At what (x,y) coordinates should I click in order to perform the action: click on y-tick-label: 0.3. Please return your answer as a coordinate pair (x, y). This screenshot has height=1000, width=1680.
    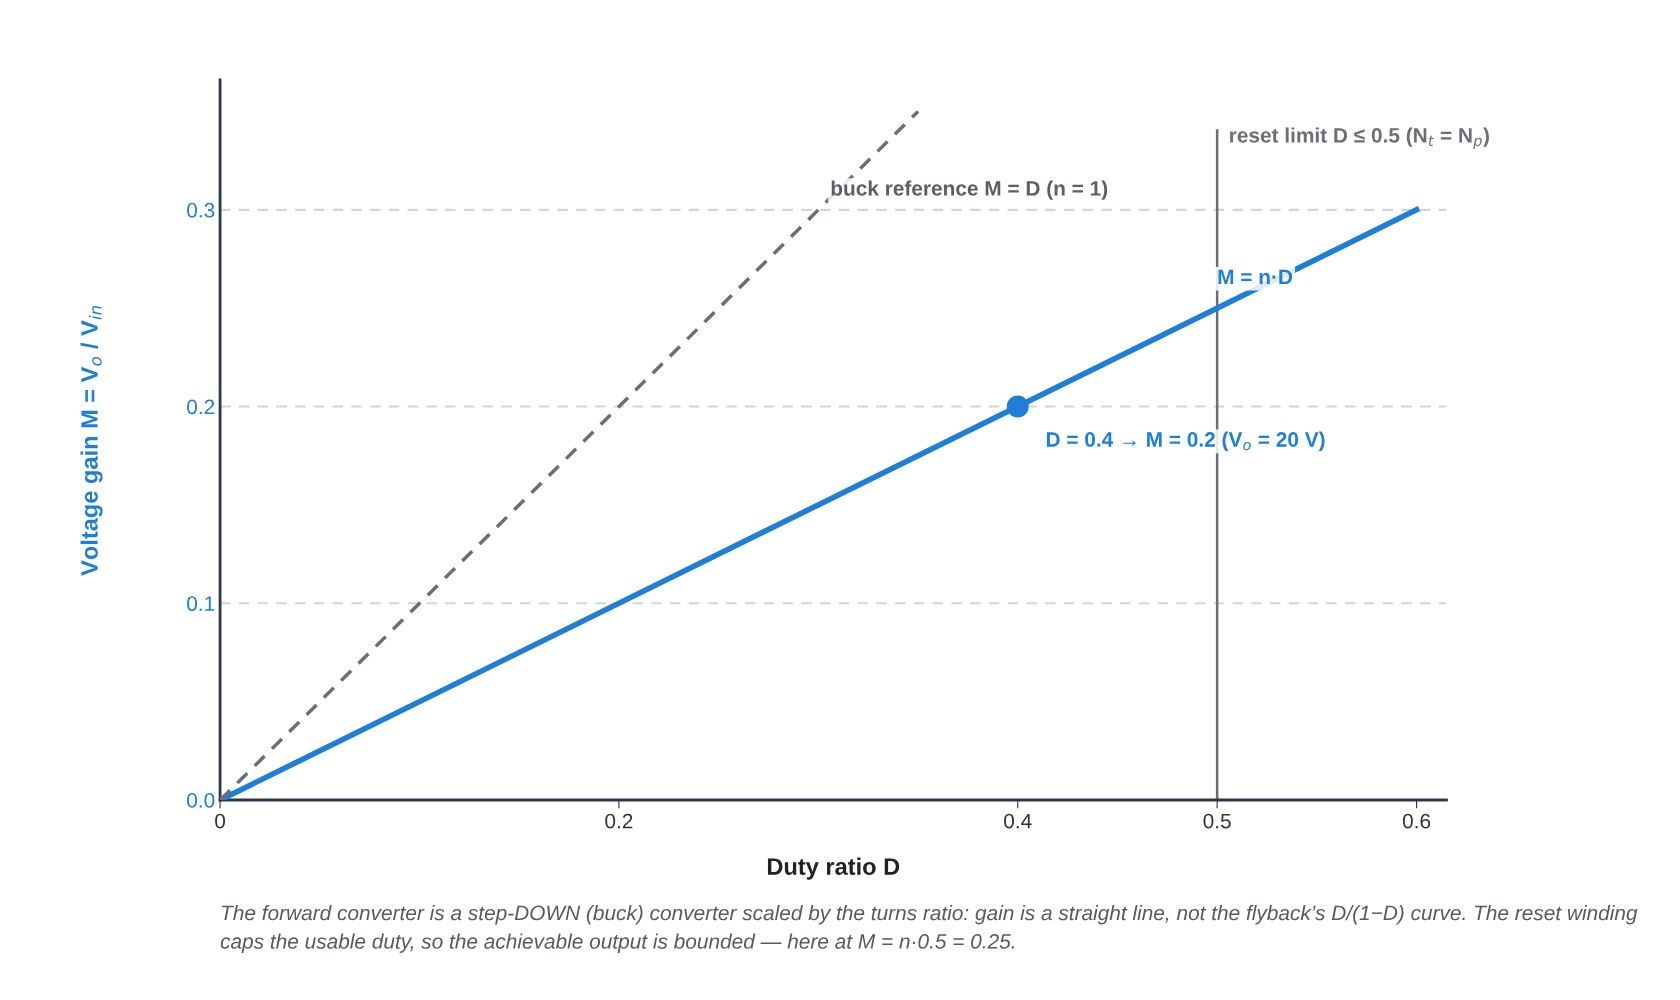
    Looking at the image, I should click on (201, 210).